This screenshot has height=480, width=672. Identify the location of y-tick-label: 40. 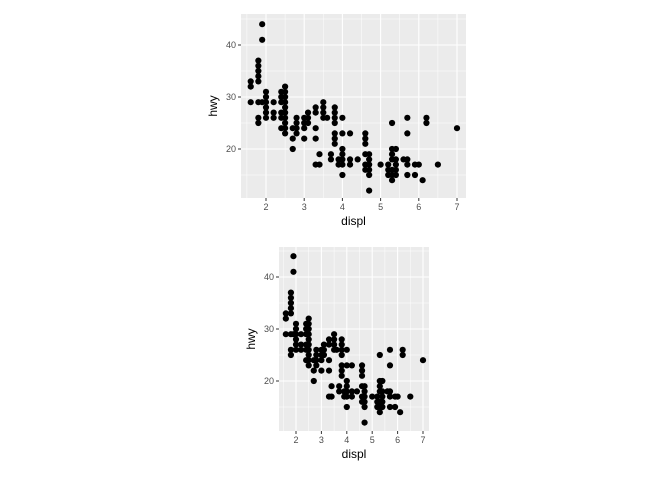
(231, 45).